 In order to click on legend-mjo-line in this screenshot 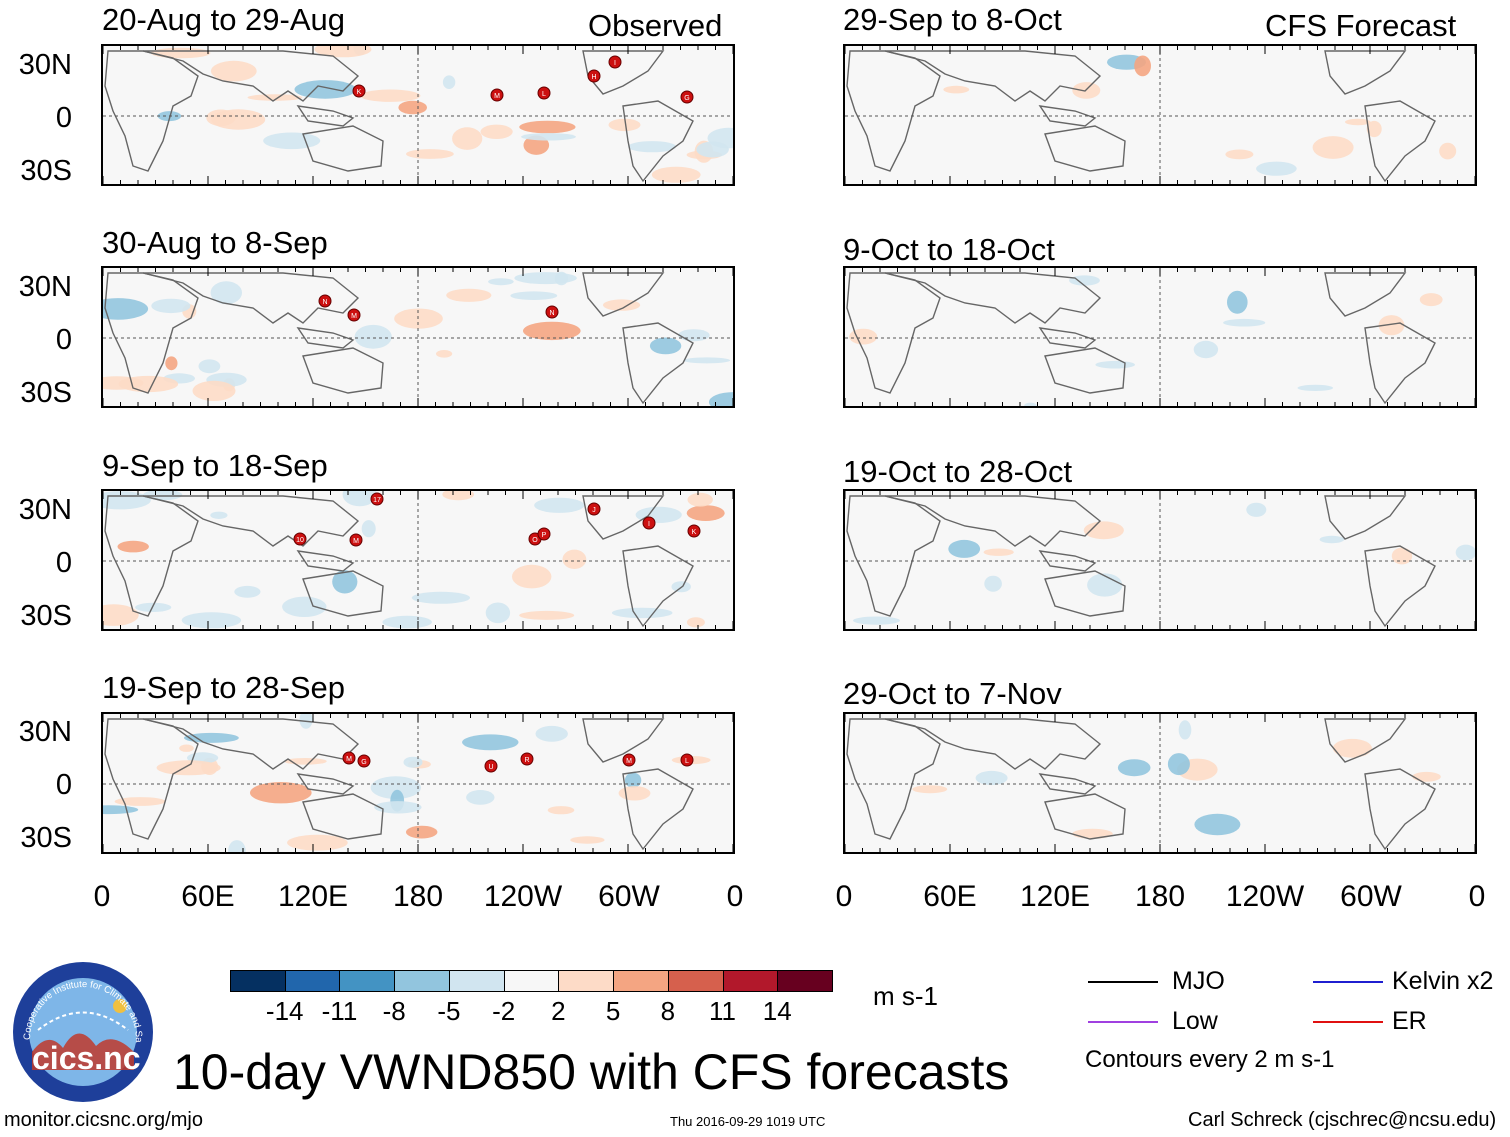, I will do `click(1123, 982)`.